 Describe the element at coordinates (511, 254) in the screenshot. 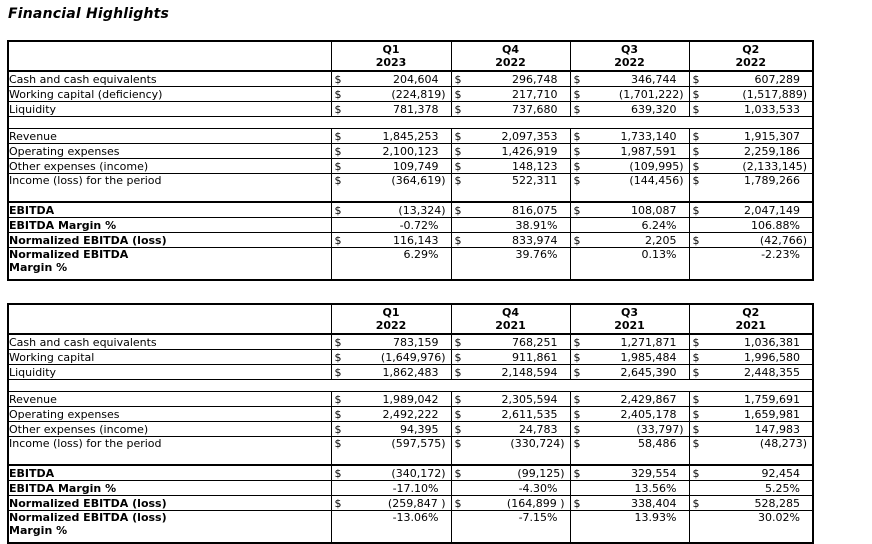

I see `value-cell-content: 39.76%` at that location.